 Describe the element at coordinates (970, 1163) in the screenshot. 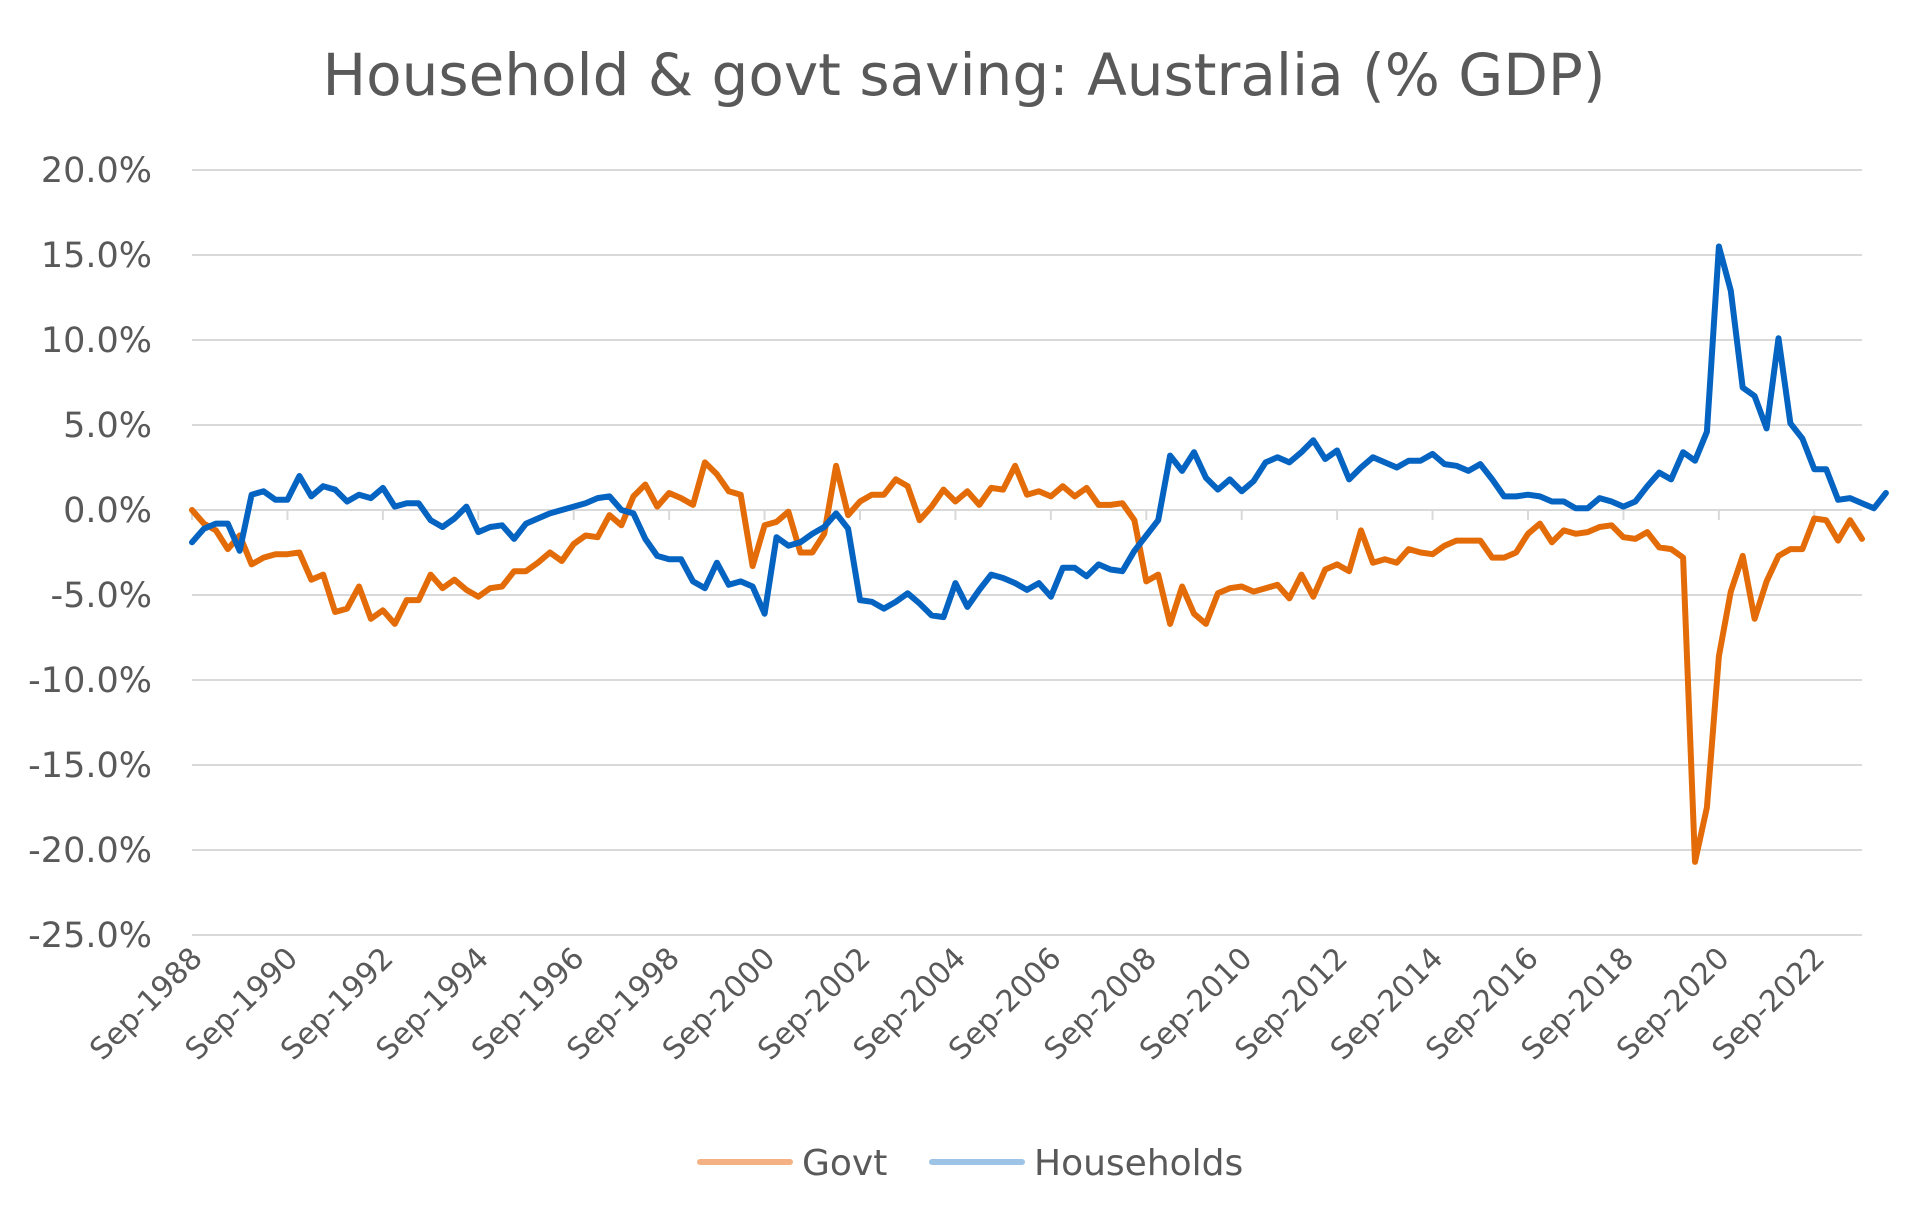

I see `legend: Govt Households` at that location.